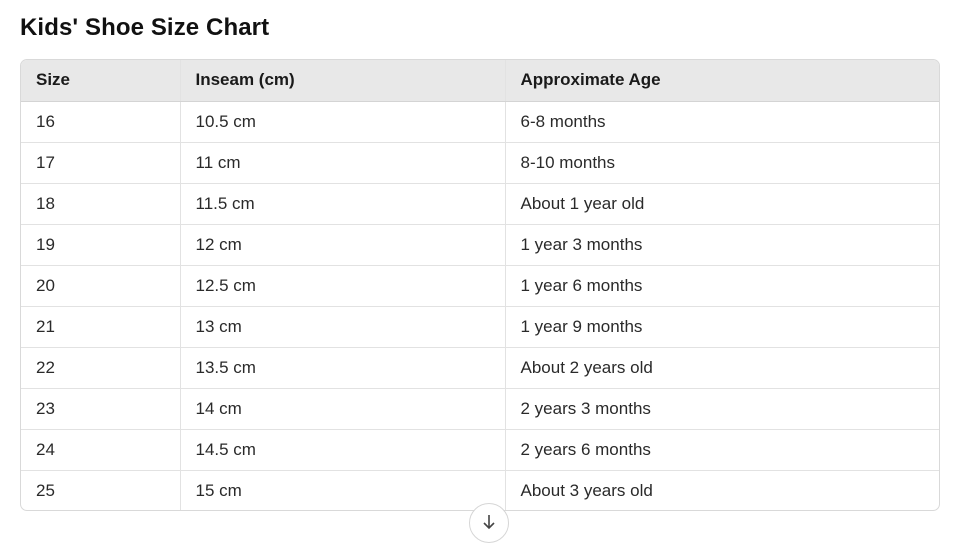  I want to click on table-row: 18 11.5 cm About 1 year old, so click(480, 203).